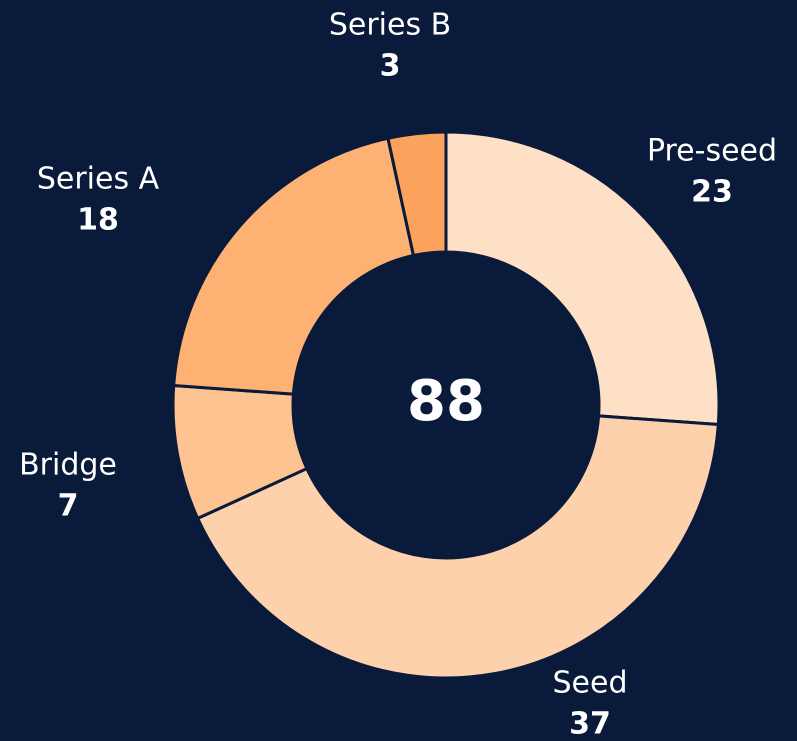  What do you see at coordinates (68, 465) in the screenshot?
I see `slice-label: Bridge` at bounding box center [68, 465].